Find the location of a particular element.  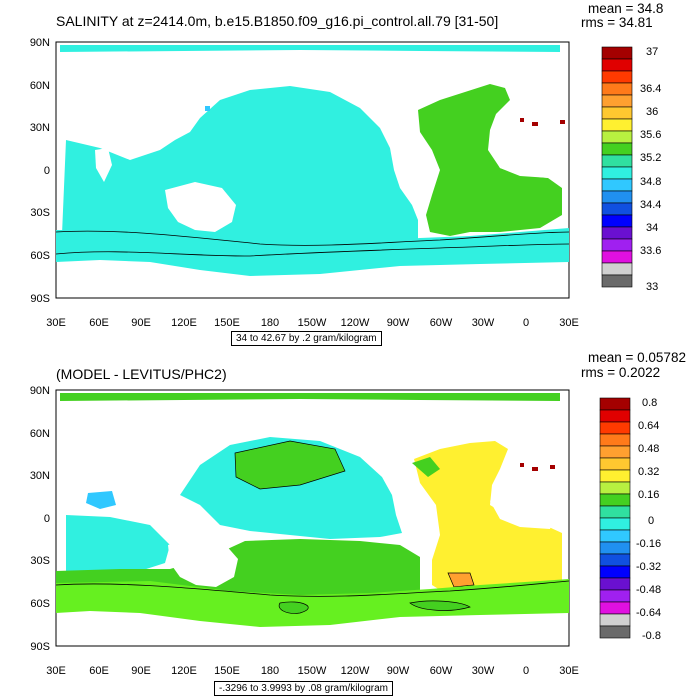

panel2-cb-label: -0.32 is located at coordinates (648, 567).